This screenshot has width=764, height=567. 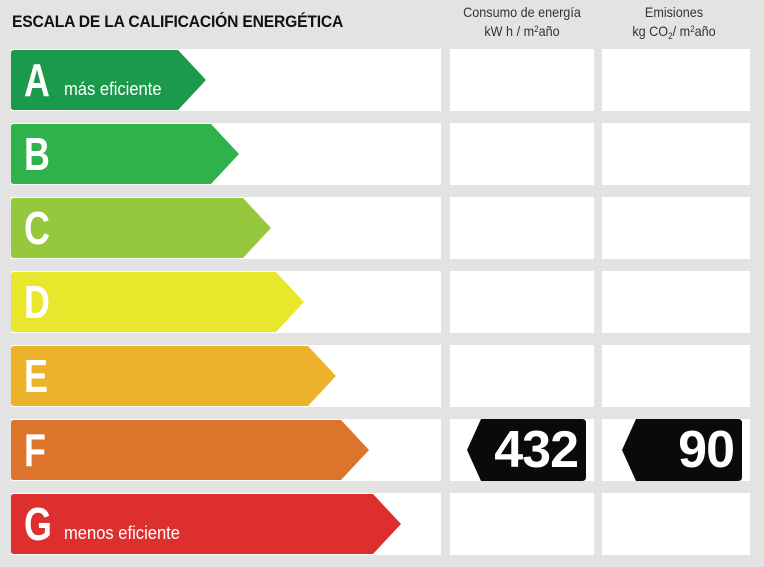 What do you see at coordinates (113, 88) in the screenshot?
I see `rating-label: más eficiente` at bounding box center [113, 88].